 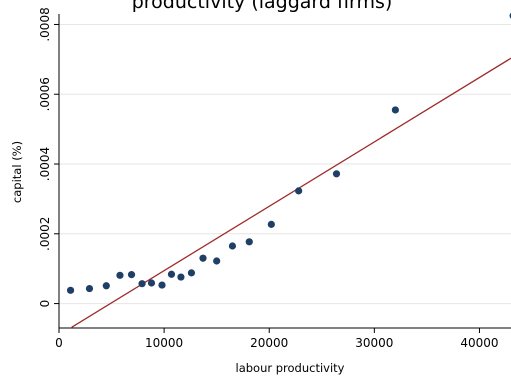 What do you see at coordinates (262, 6) in the screenshot?
I see `chart-title: productivity (laggard firms)` at bounding box center [262, 6].